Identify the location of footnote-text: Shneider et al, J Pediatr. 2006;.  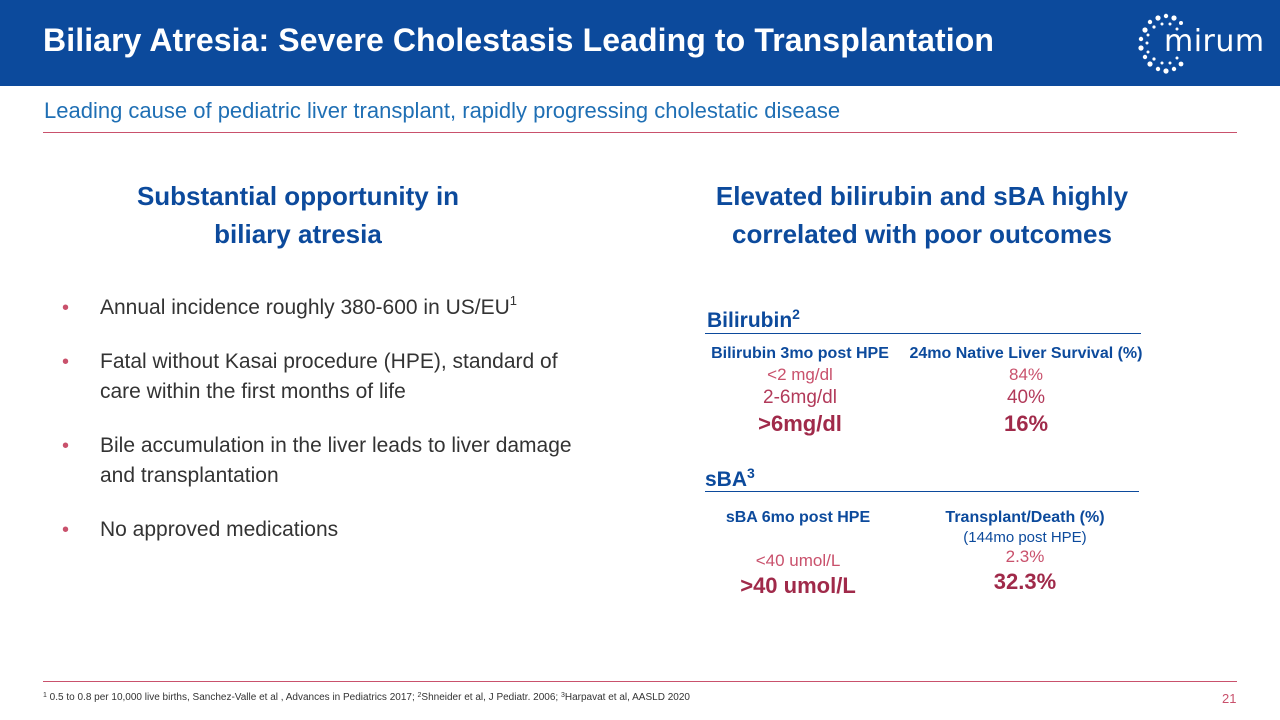
(491, 697).